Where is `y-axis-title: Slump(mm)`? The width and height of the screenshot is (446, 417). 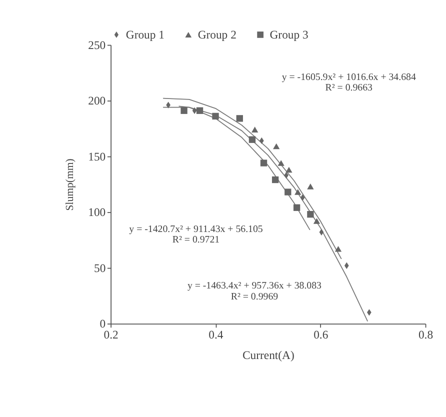 y-axis-title: Slump(mm) is located at coordinates (70, 184).